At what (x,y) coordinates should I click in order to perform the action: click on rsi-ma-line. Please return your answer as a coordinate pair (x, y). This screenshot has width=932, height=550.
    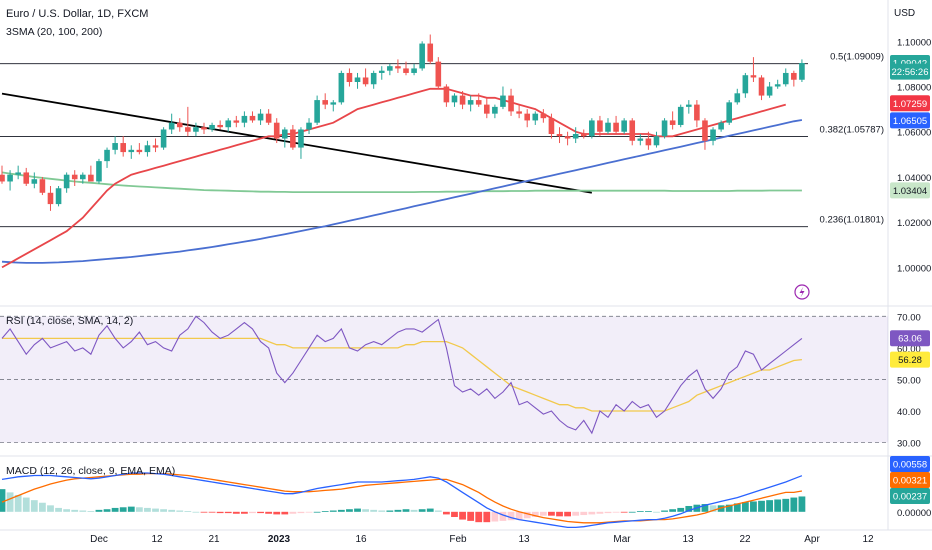
    Looking at the image, I should click on (402, 374).